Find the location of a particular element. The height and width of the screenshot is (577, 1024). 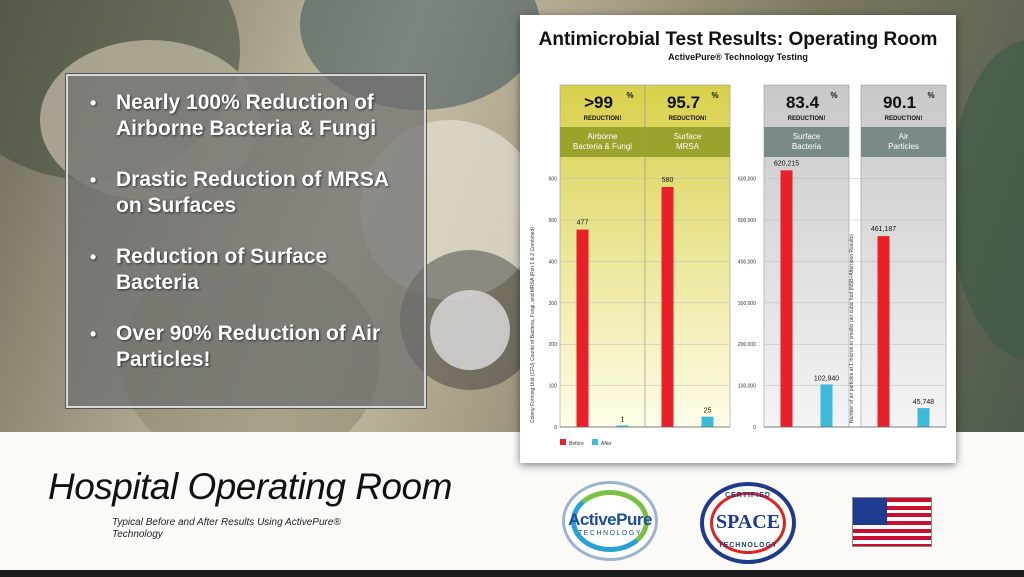

category-label: MRSA is located at coordinates (688, 146).